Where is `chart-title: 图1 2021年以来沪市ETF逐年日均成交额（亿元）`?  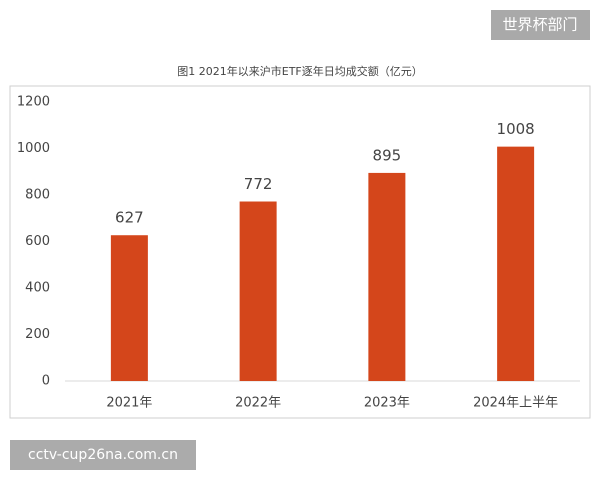 chart-title: 图1 2021年以来沪市ETF逐年日均成交额（亿元） is located at coordinates (300, 71).